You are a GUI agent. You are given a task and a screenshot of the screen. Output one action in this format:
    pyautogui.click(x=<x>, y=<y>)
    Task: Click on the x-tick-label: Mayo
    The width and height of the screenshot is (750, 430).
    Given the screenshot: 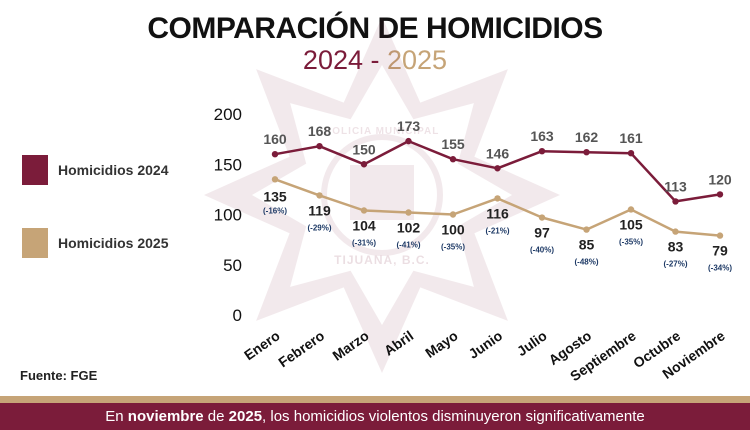 What is the action you would take?
    pyautogui.click(x=441, y=344)
    